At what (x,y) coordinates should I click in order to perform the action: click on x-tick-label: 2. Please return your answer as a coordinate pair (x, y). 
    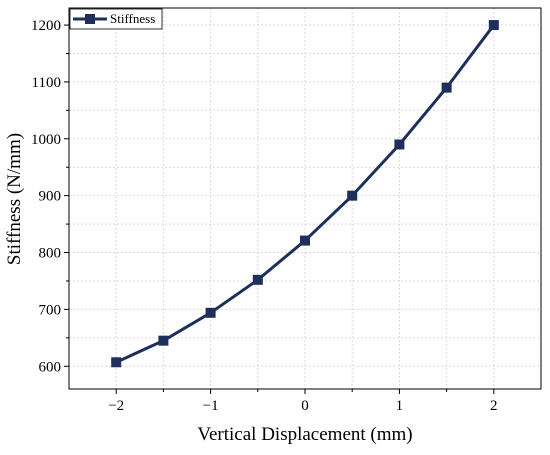
    Looking at the image, I should click on (494, 406).